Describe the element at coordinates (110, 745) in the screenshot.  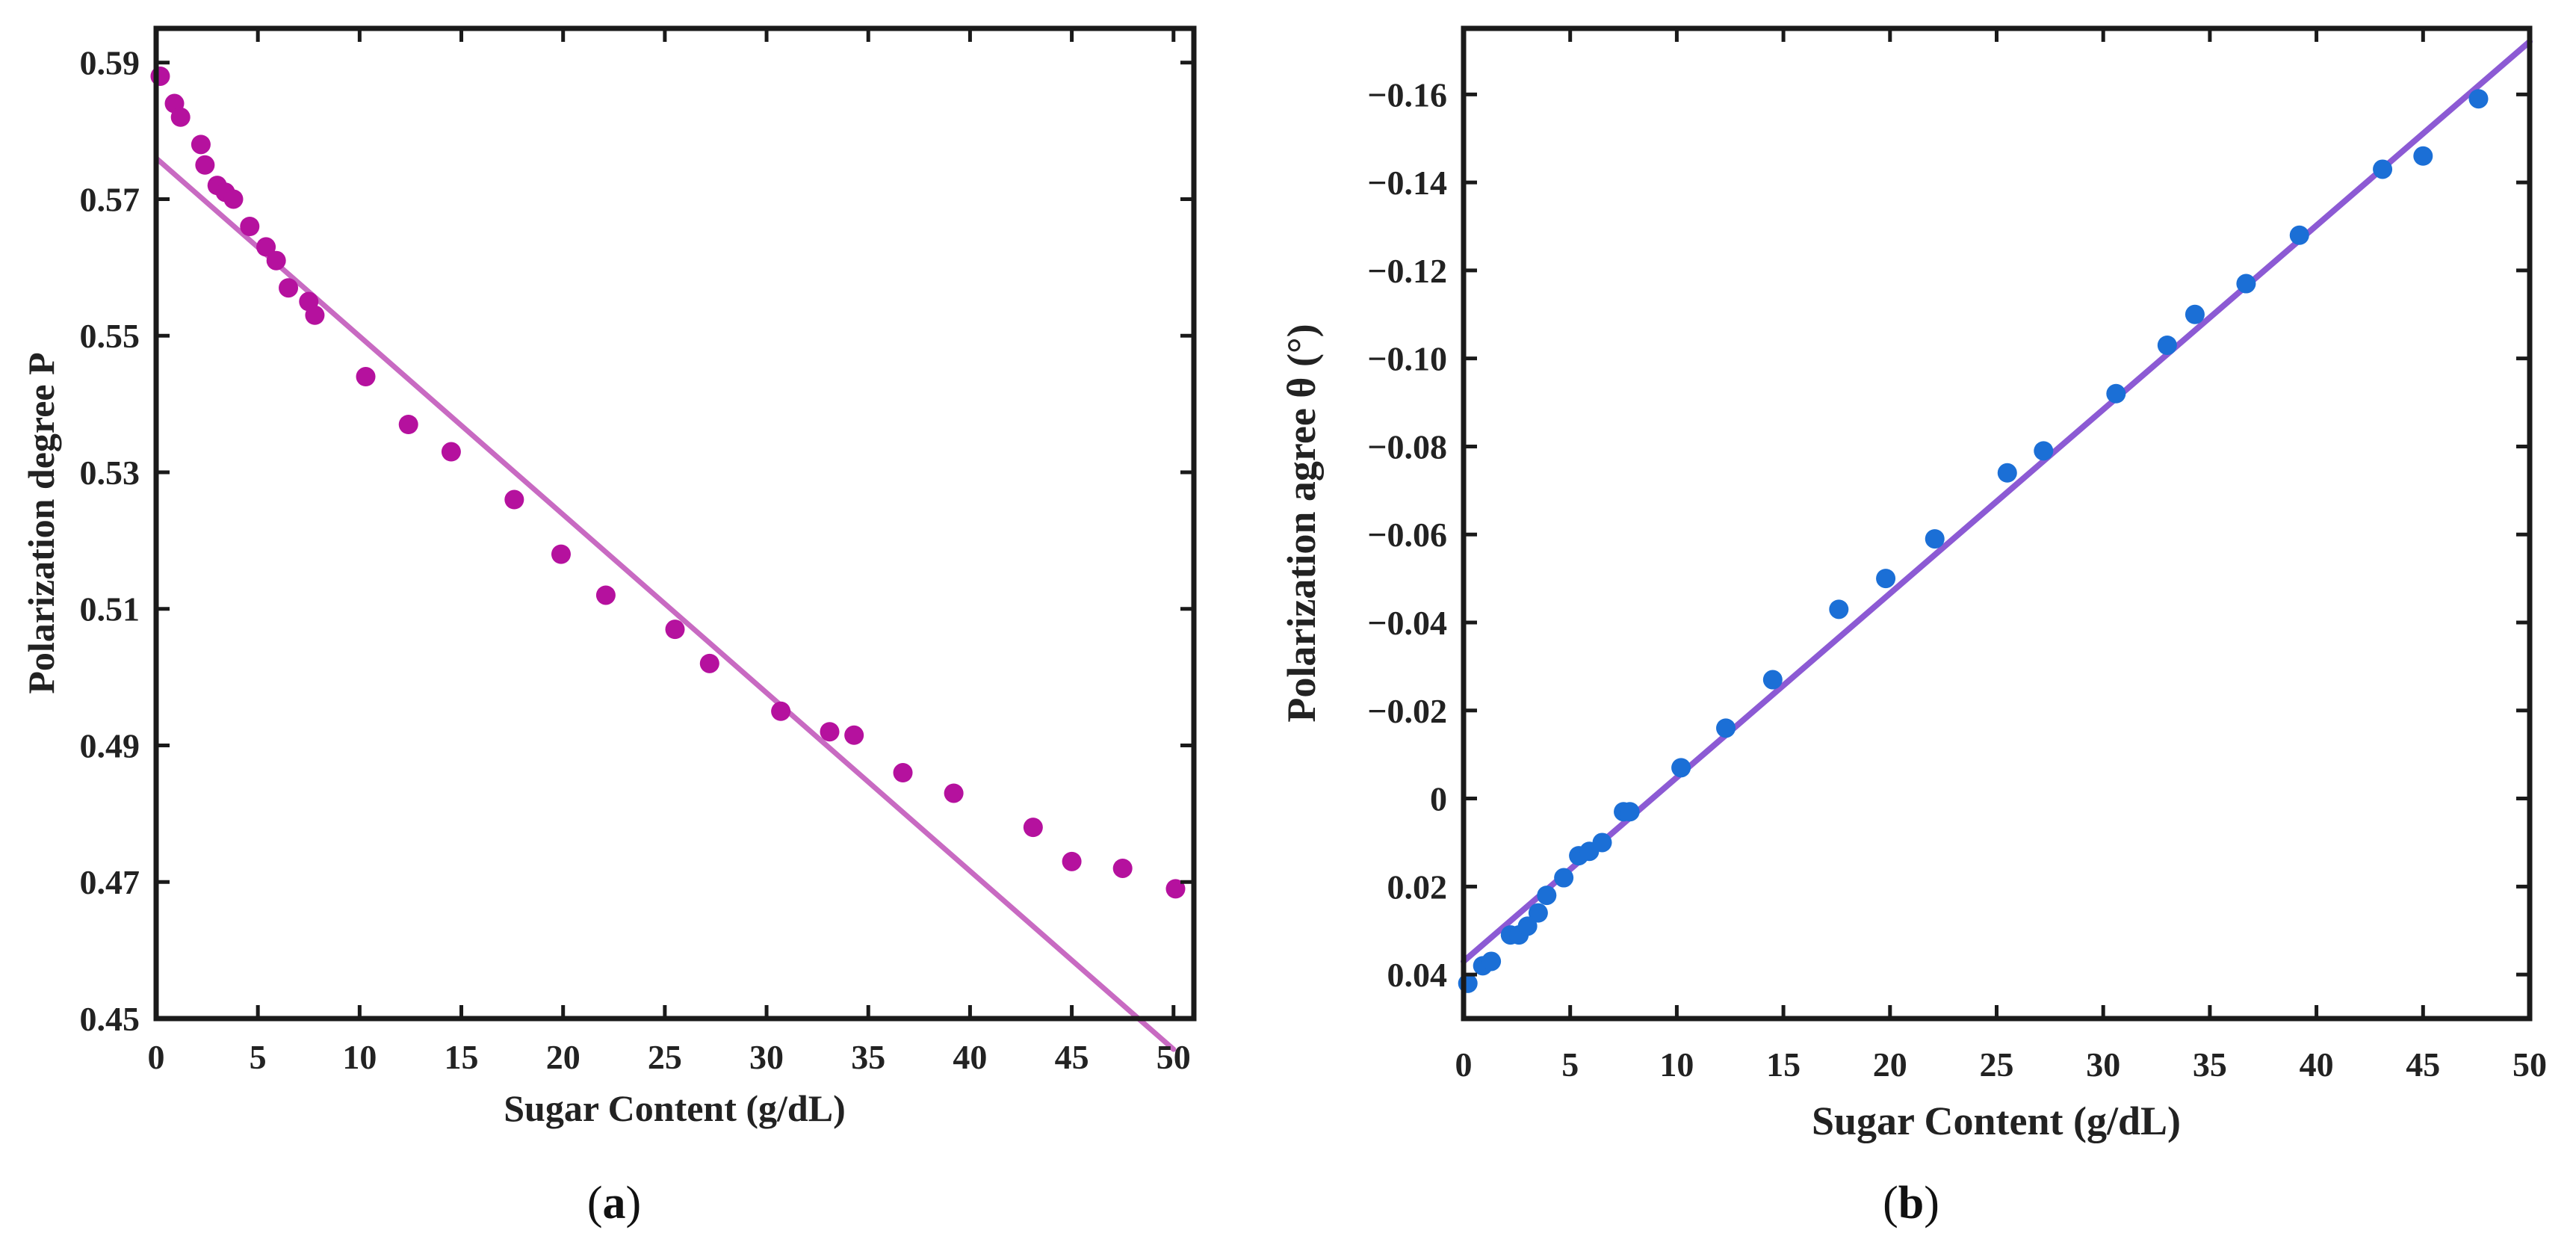
I see `panel-a-ytick-label: 0.49` at that location.